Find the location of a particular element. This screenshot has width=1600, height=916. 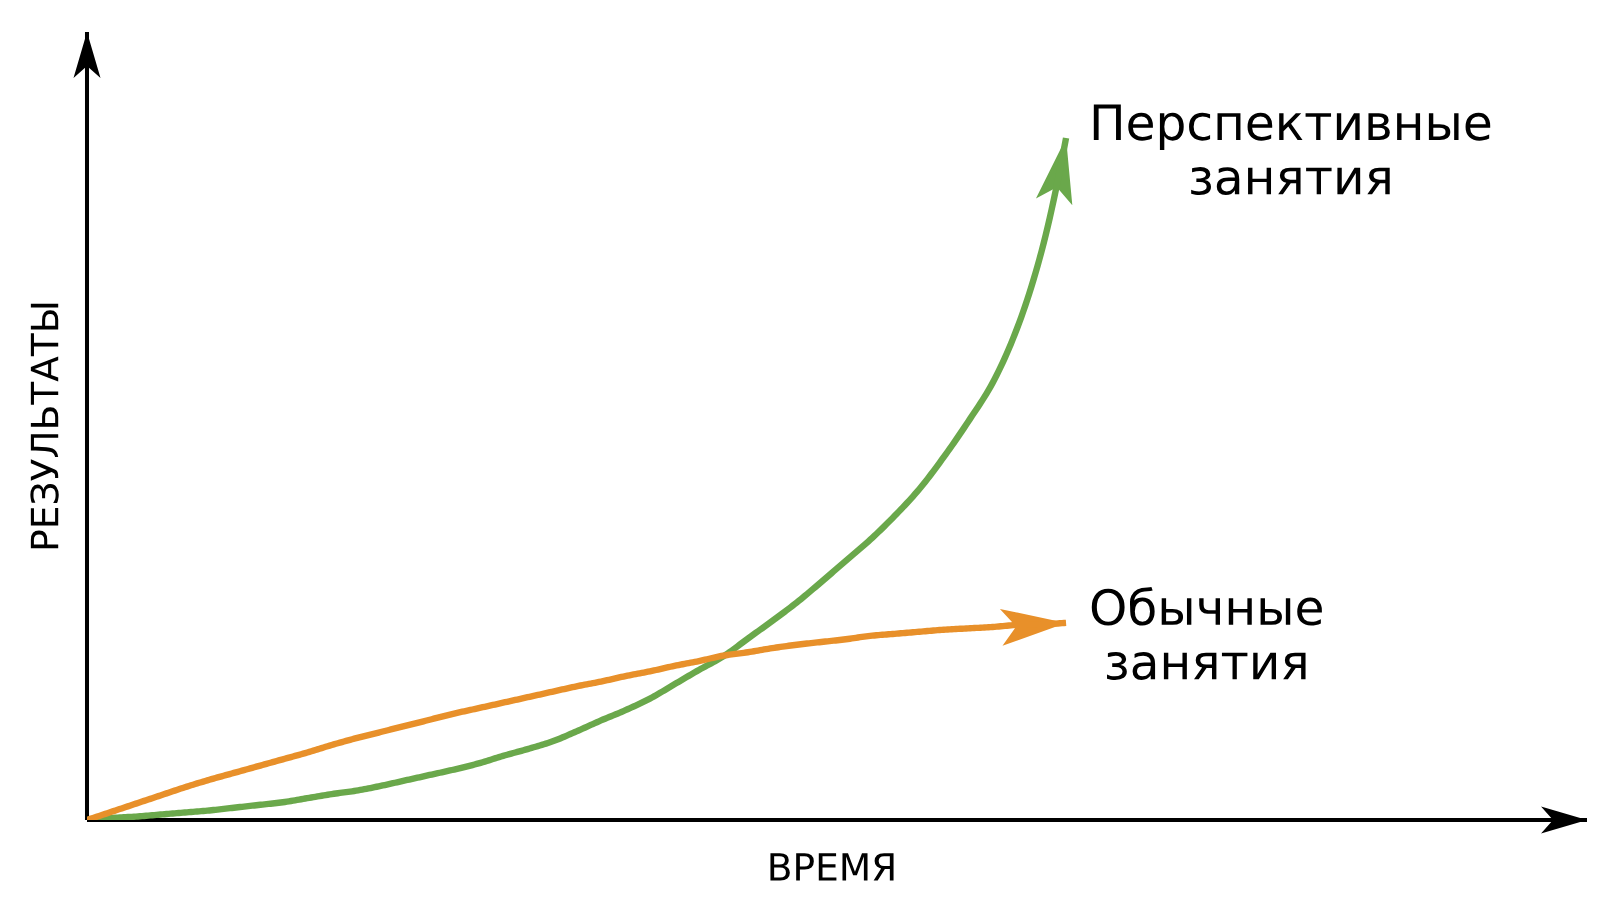

y-axis-title: РЕЗУЛЬТАТЫ is located at coordinates (44, 426).